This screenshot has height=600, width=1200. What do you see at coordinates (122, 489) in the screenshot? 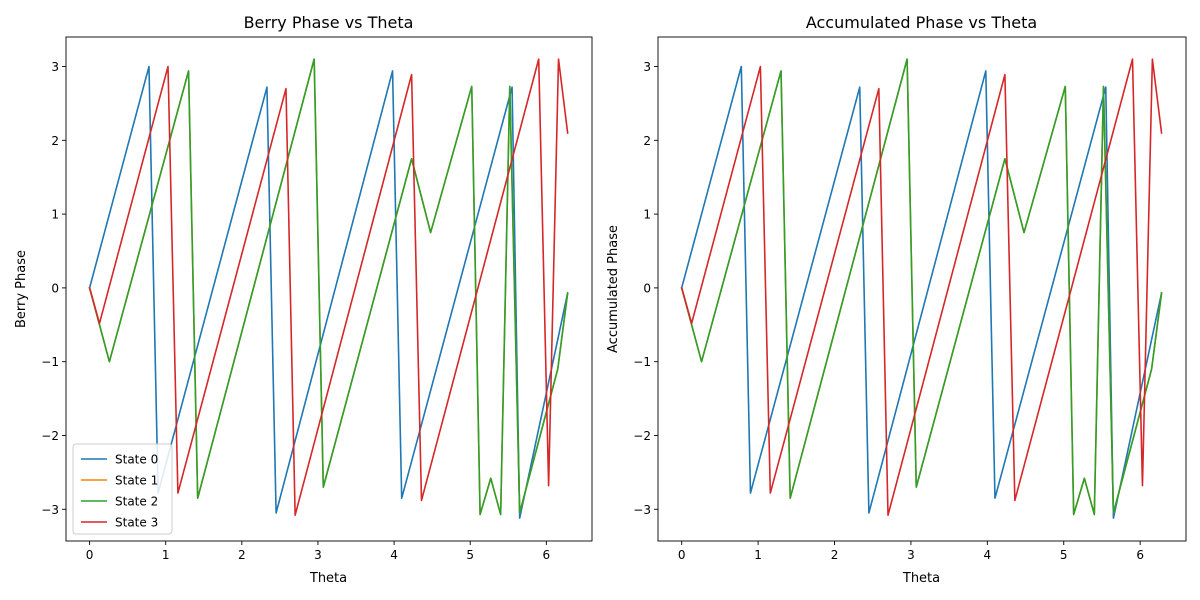
I see `legend: State 0 State 1 State 2 State 3` at bounding box center [122, 489].